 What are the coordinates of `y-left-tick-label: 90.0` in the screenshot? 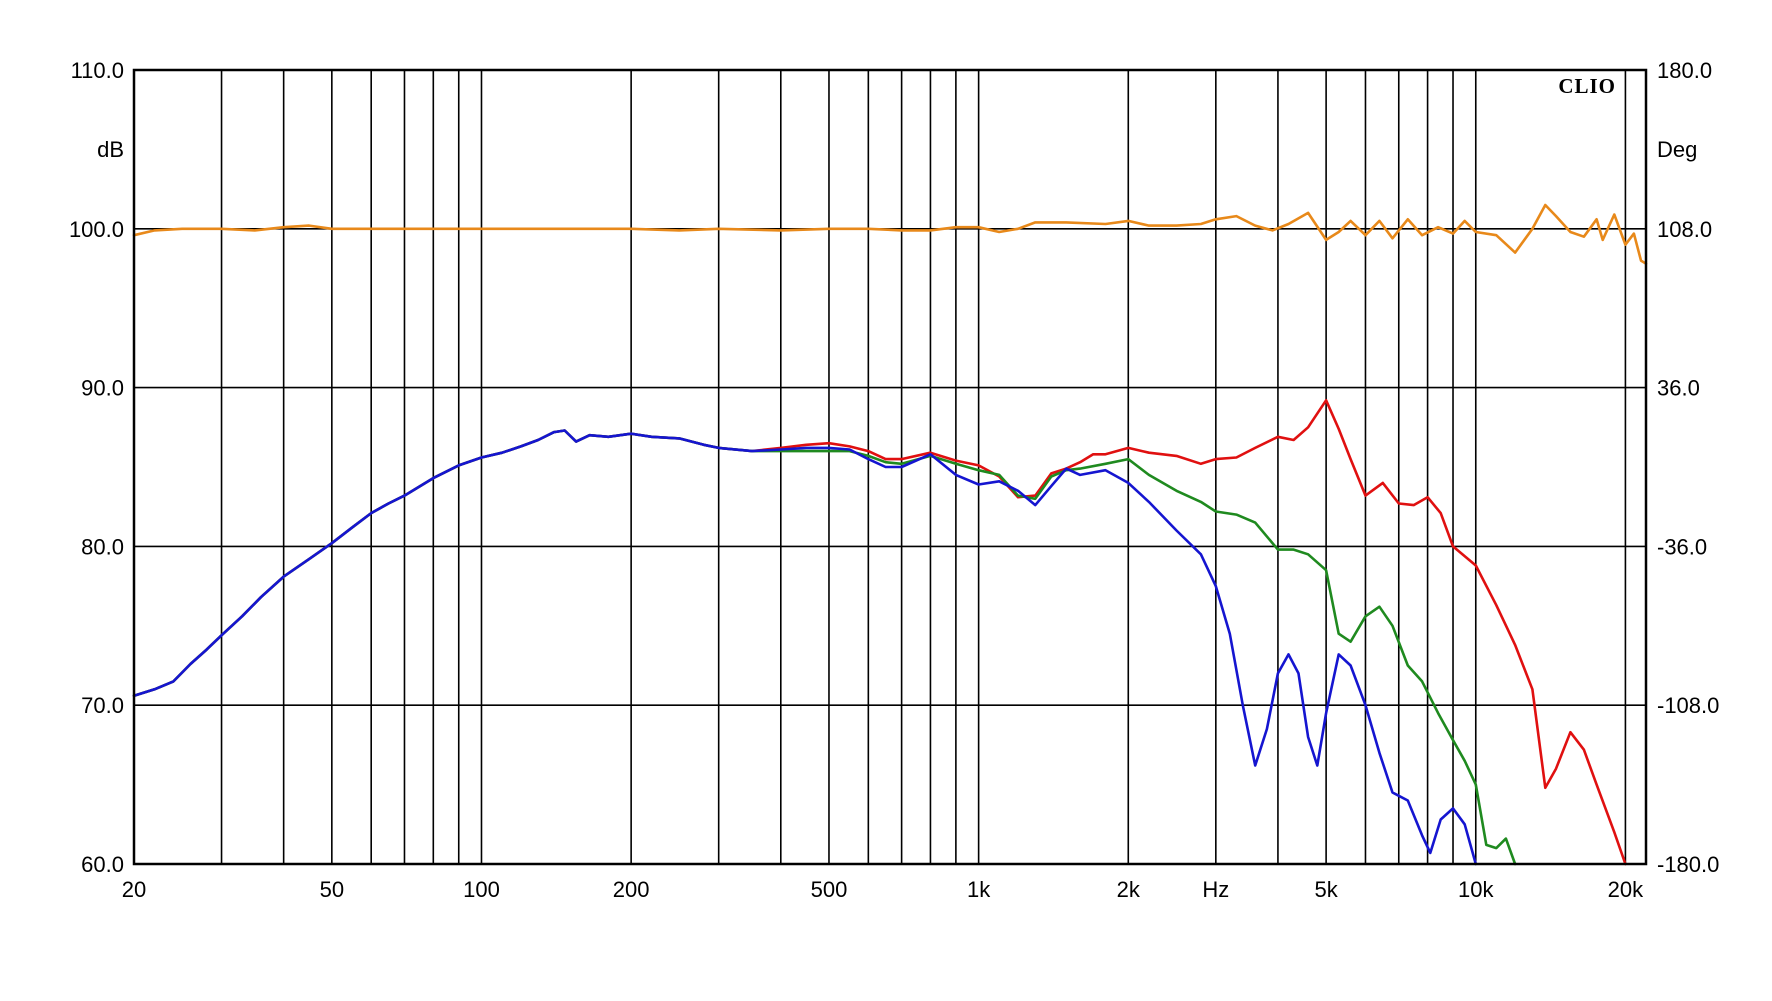 It's located at (102, 388).